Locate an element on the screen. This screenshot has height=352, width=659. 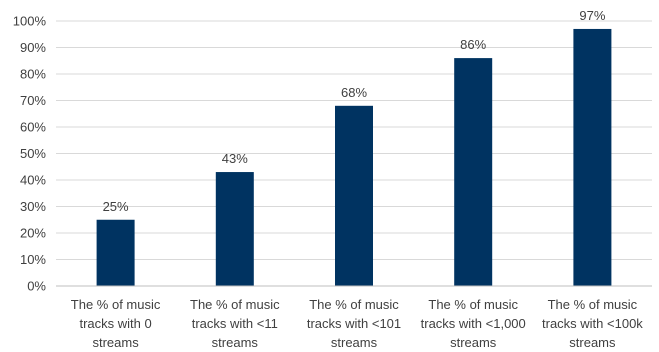
data-label: 25% is located at coordinates (116, 206).